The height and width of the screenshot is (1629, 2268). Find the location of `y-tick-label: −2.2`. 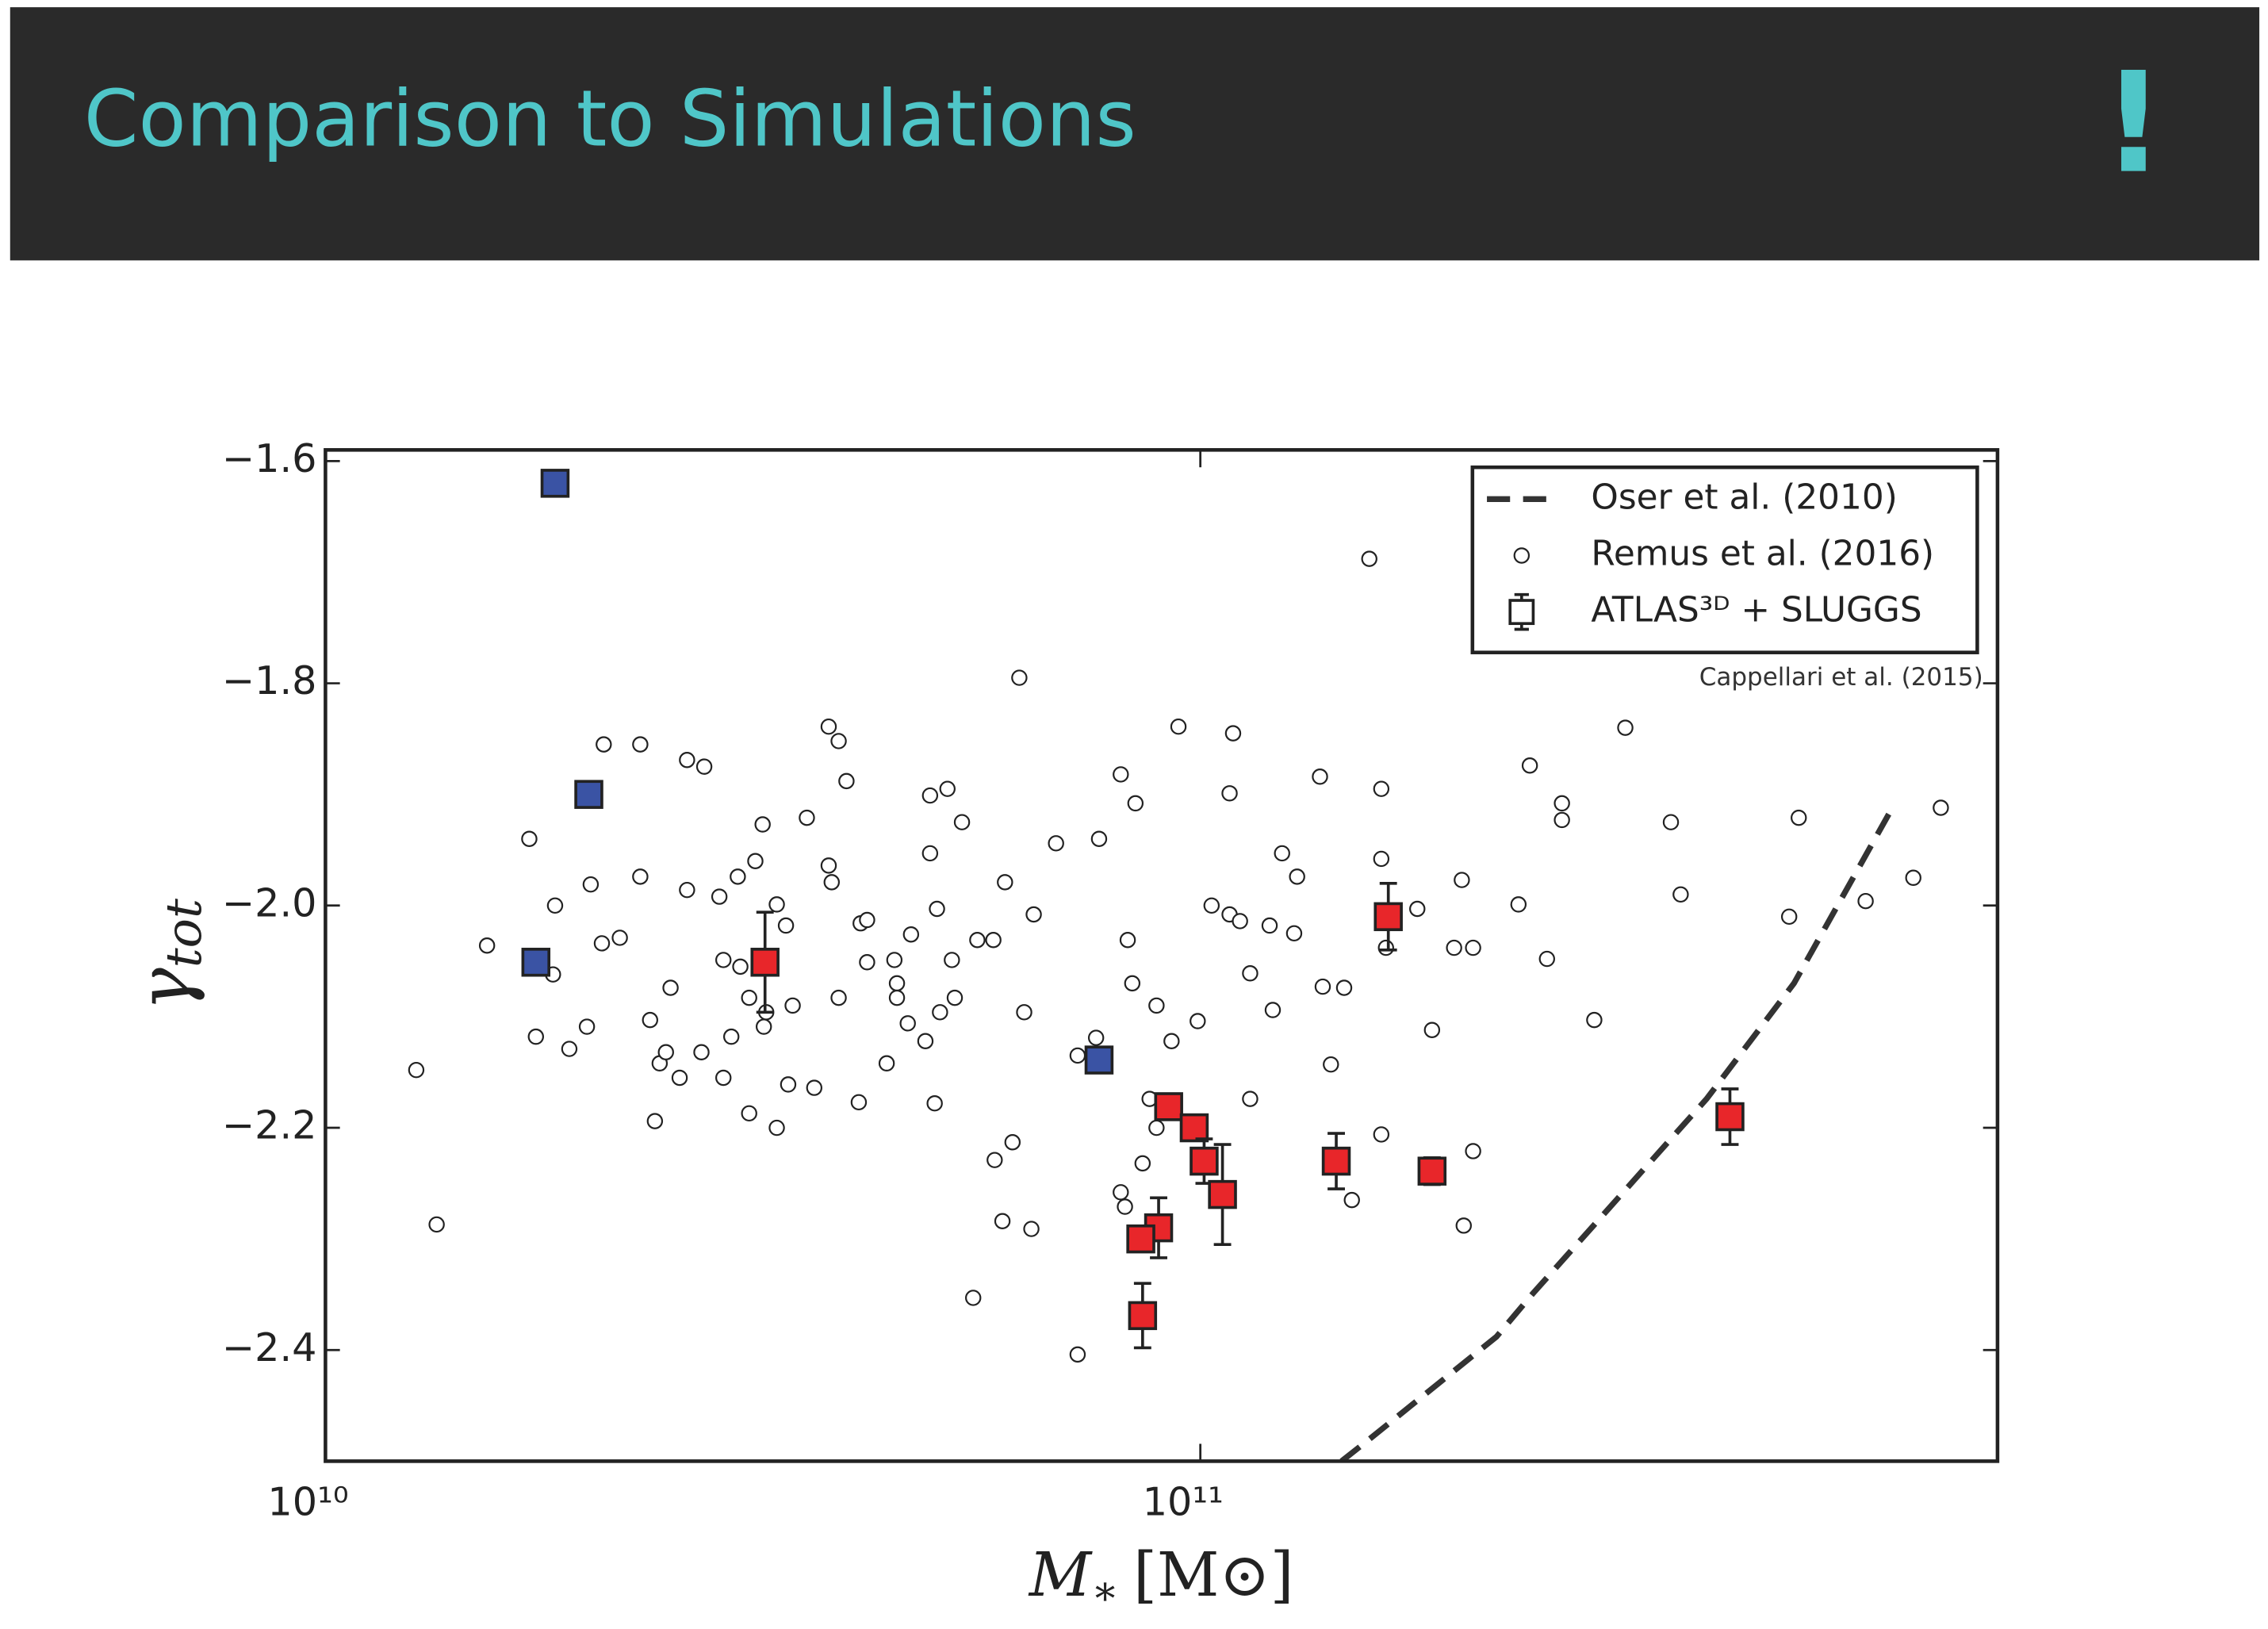

y-tick-label: −2.2 is located at coordinates (269, 1125).